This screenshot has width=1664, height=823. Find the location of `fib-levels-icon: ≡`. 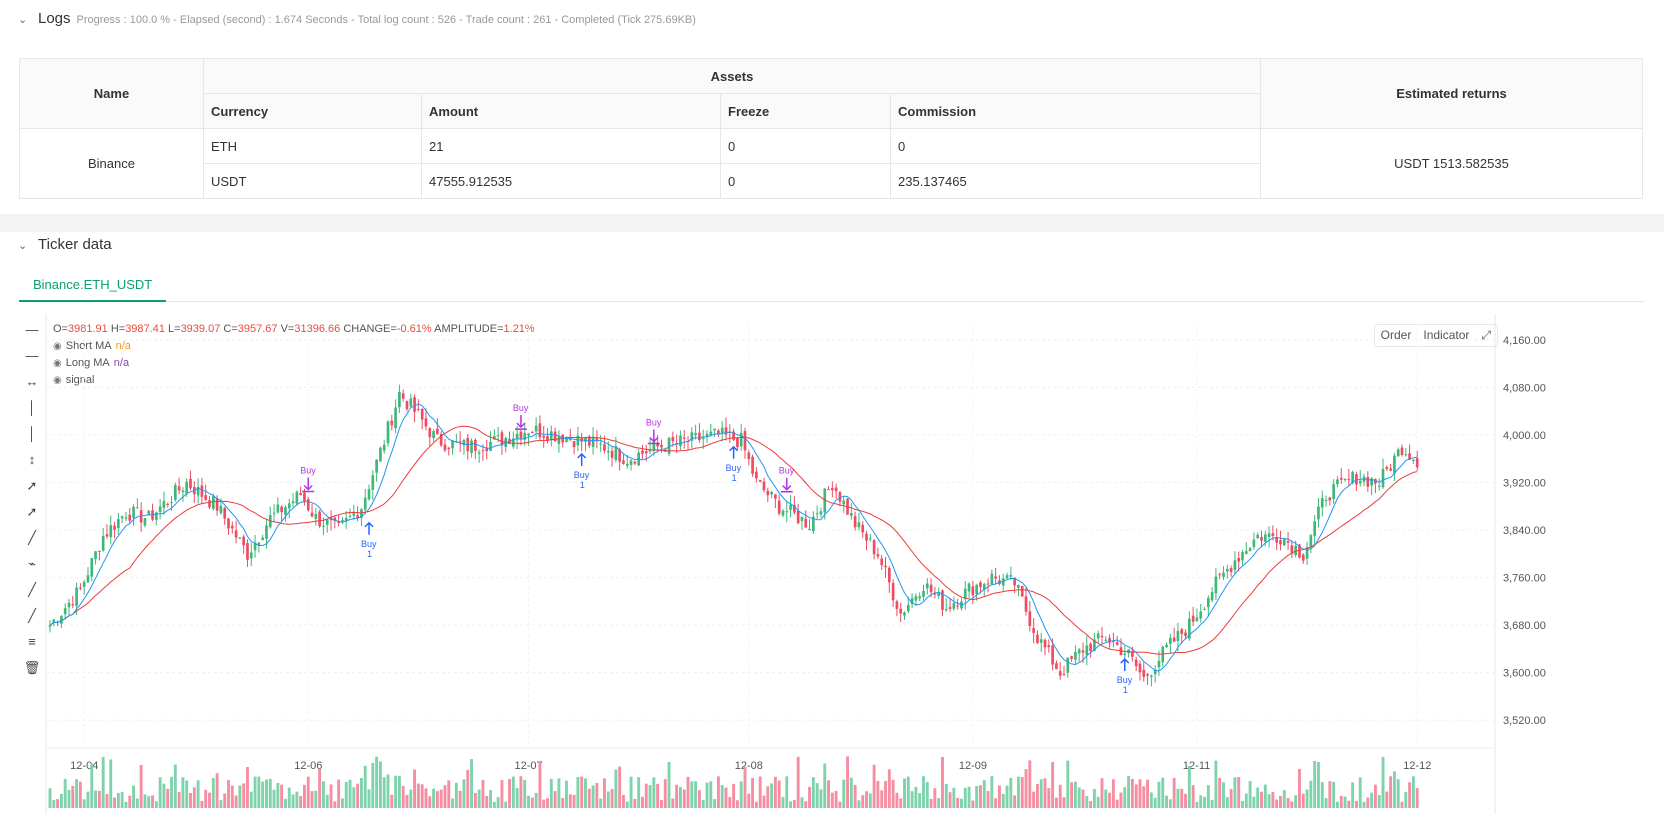

fib-levels-icon: ≡ is located at coordinates (32, 641).